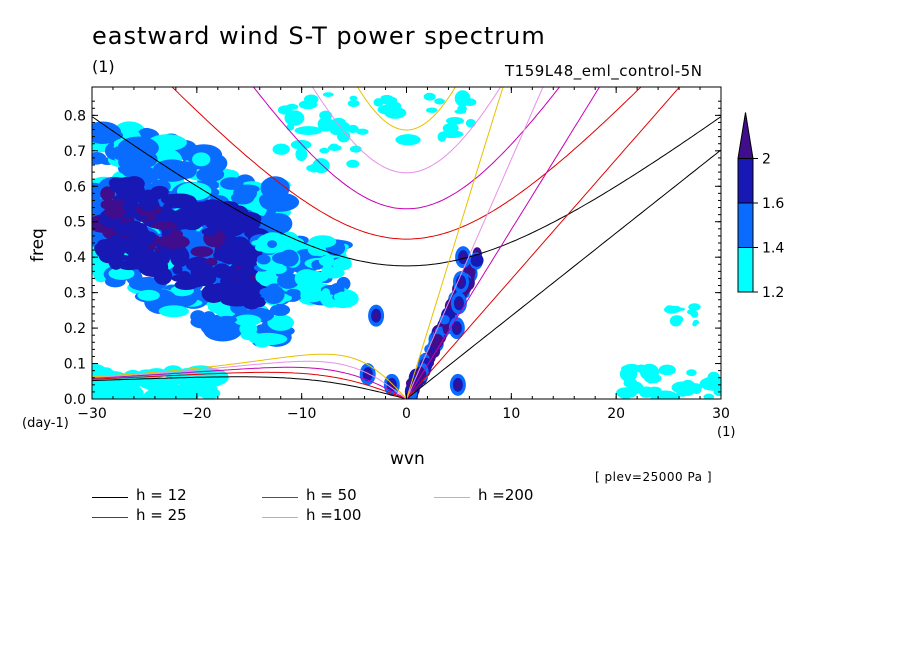  I want to click on x-axis-label: wvn, so click(407, 459).